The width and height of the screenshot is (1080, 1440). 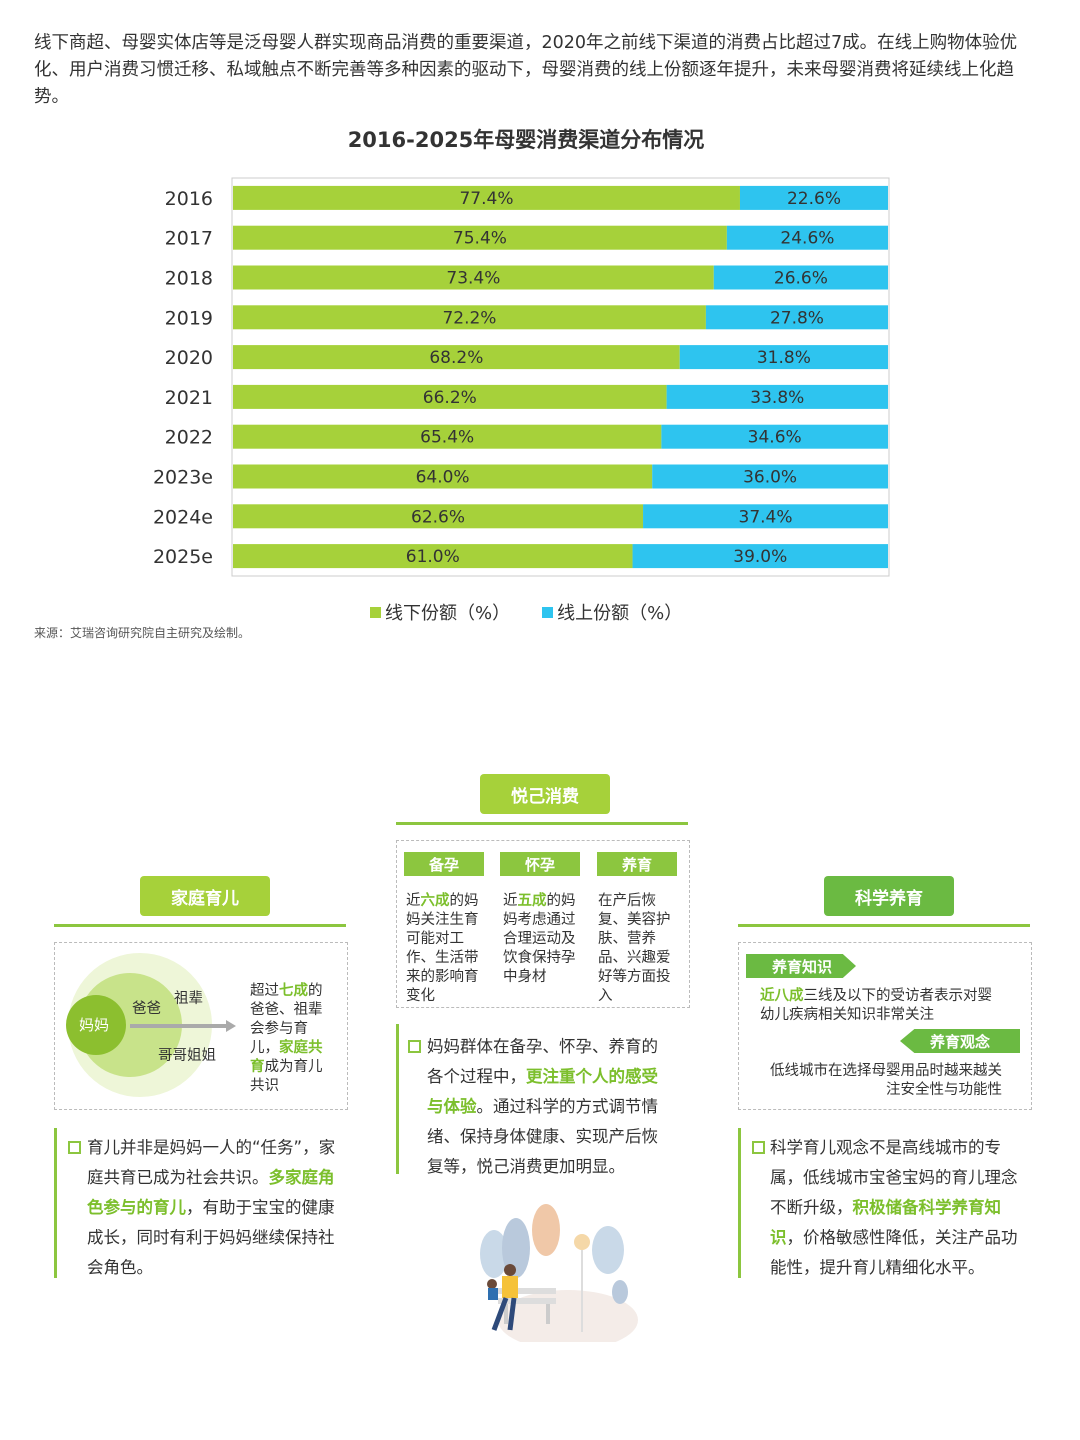 I want to click on family-note-1: 超过, so click(x=264, y=991).